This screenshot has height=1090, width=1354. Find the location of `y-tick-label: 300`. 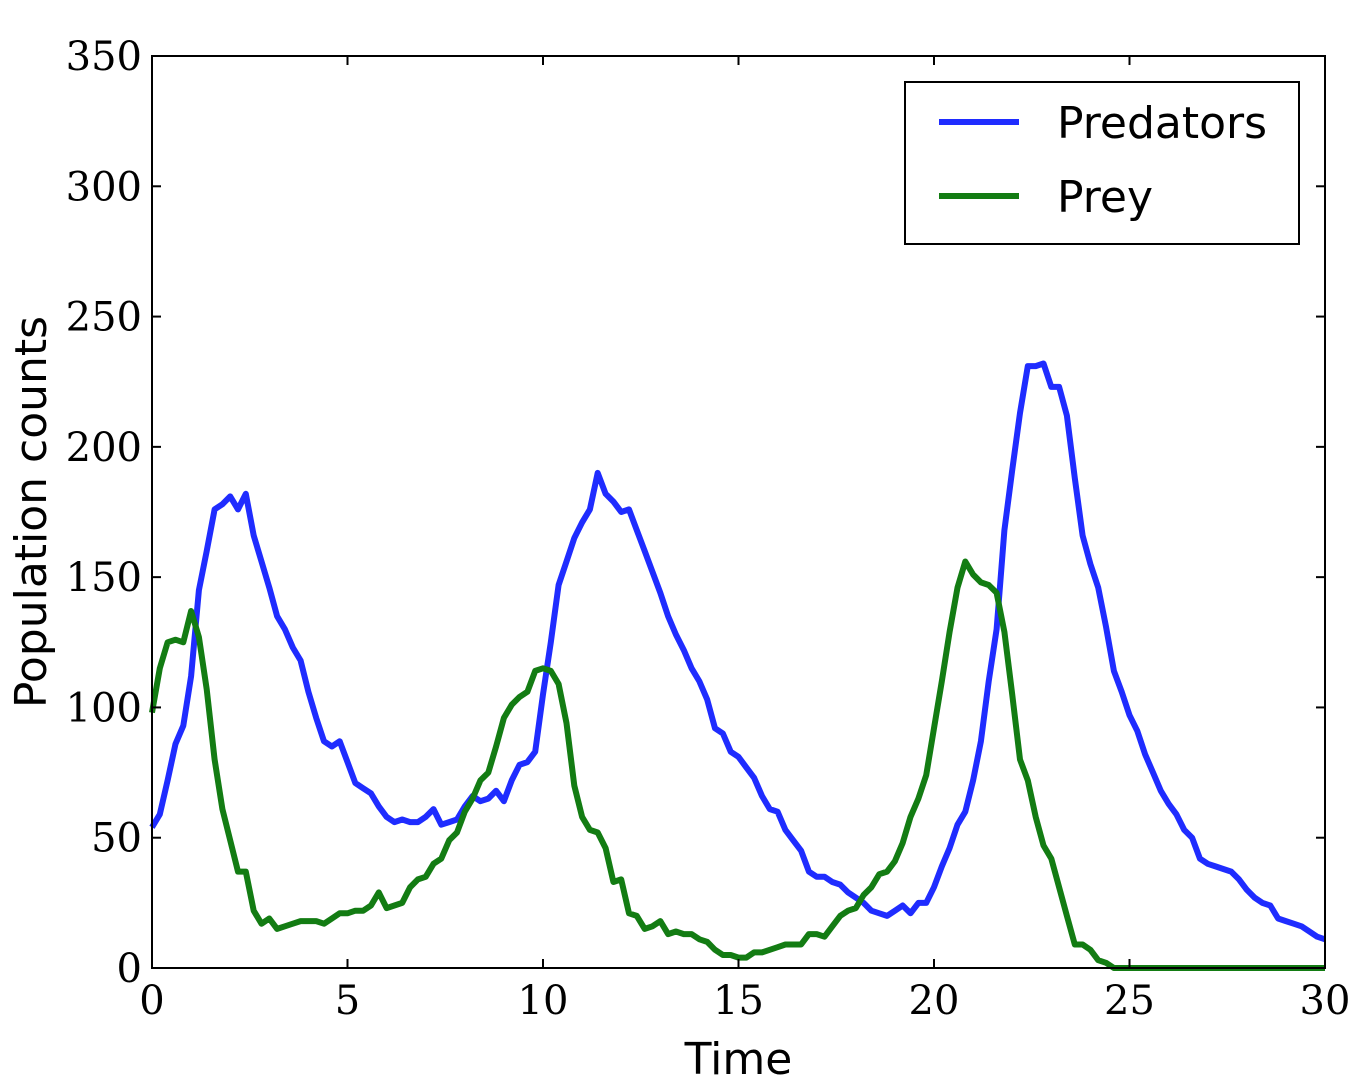

y-tick-label: 300 is located at coordinates (104, 187).